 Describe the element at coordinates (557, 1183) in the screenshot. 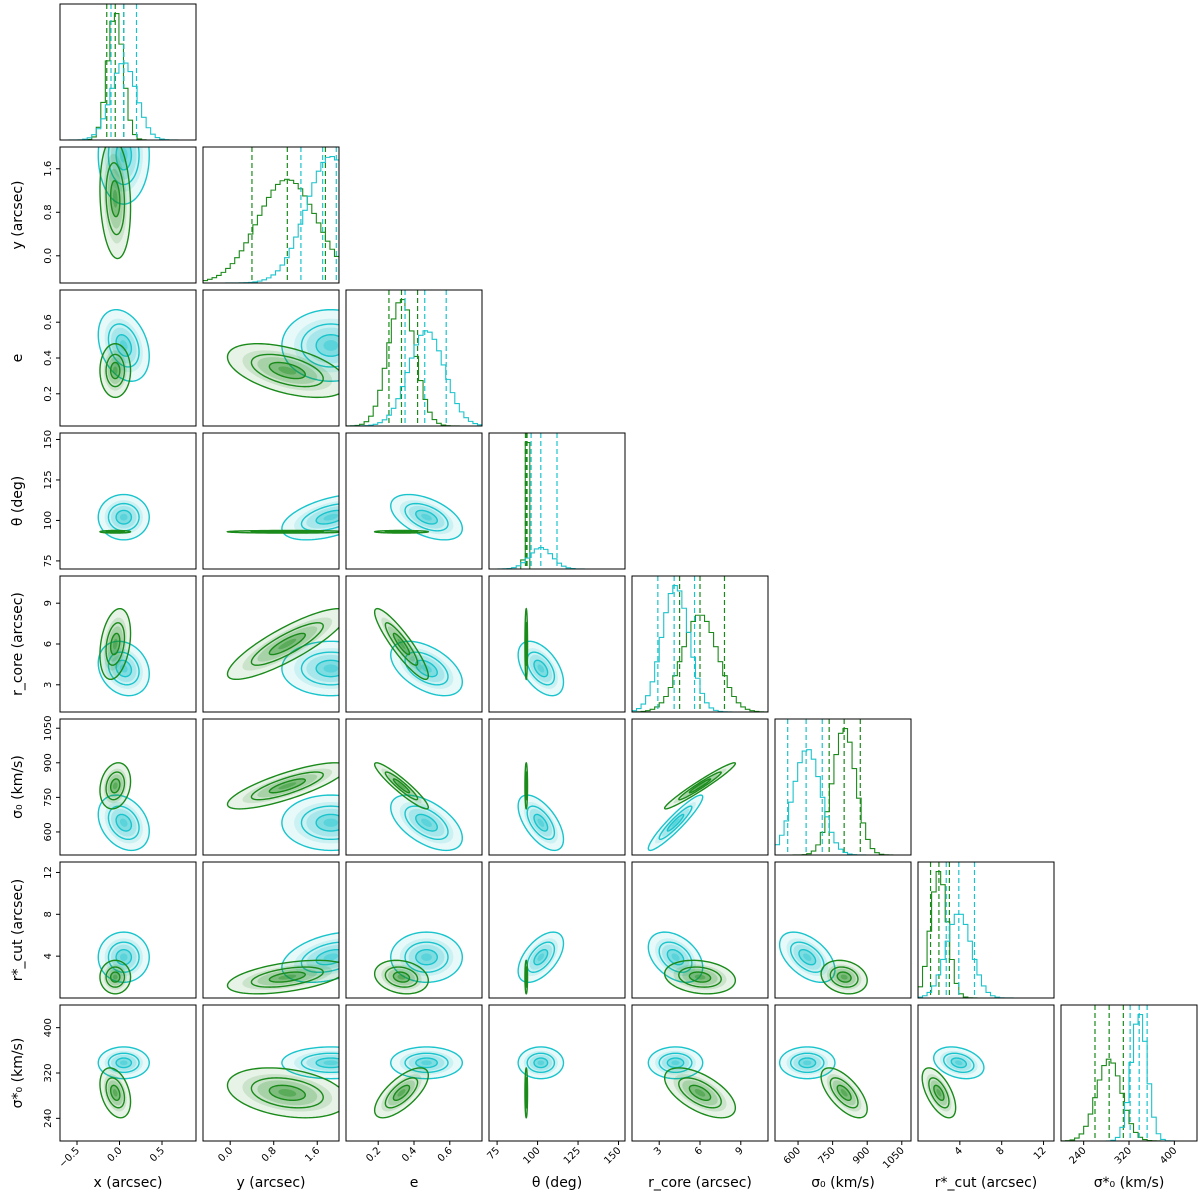

I see `xlabel-theta: θ (deg)` at that location.